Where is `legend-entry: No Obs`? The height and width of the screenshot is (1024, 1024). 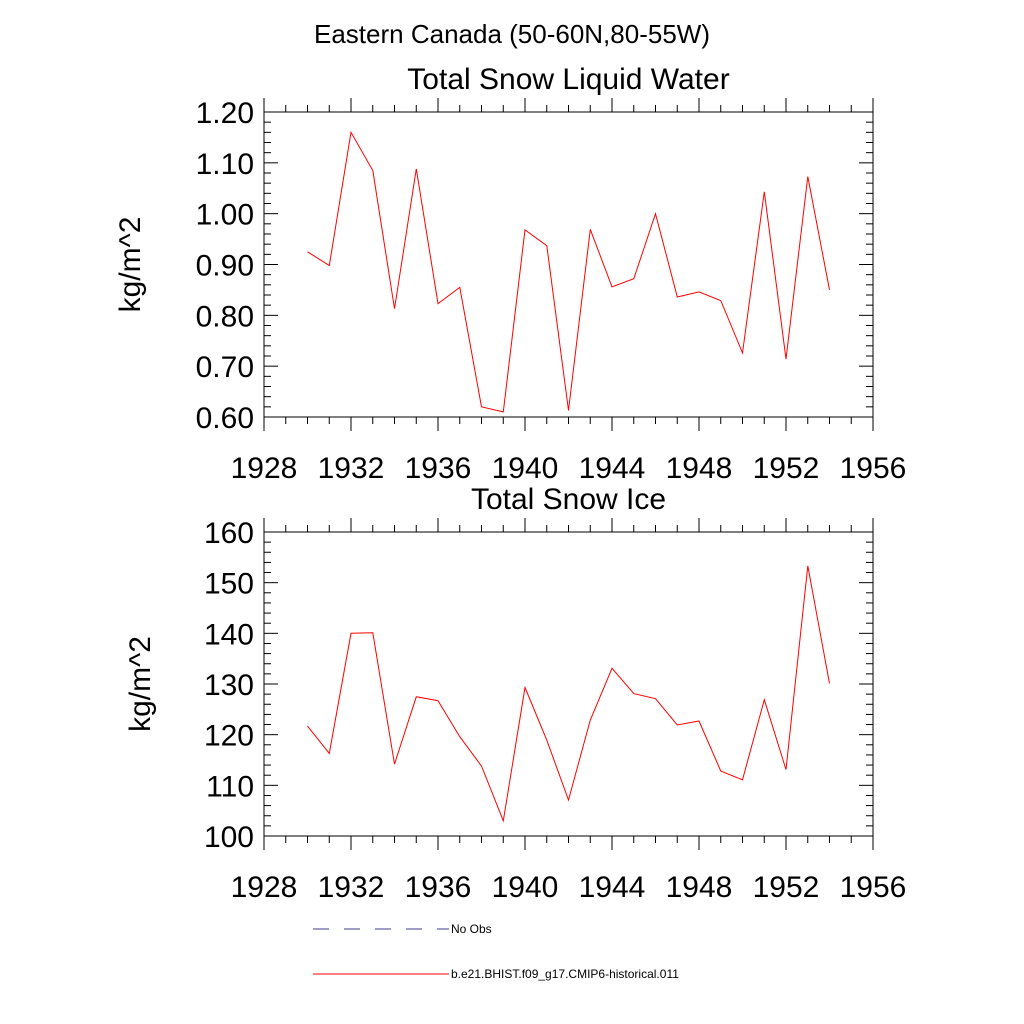
legend-entry: No Obs is located at coordinates (402, 929).